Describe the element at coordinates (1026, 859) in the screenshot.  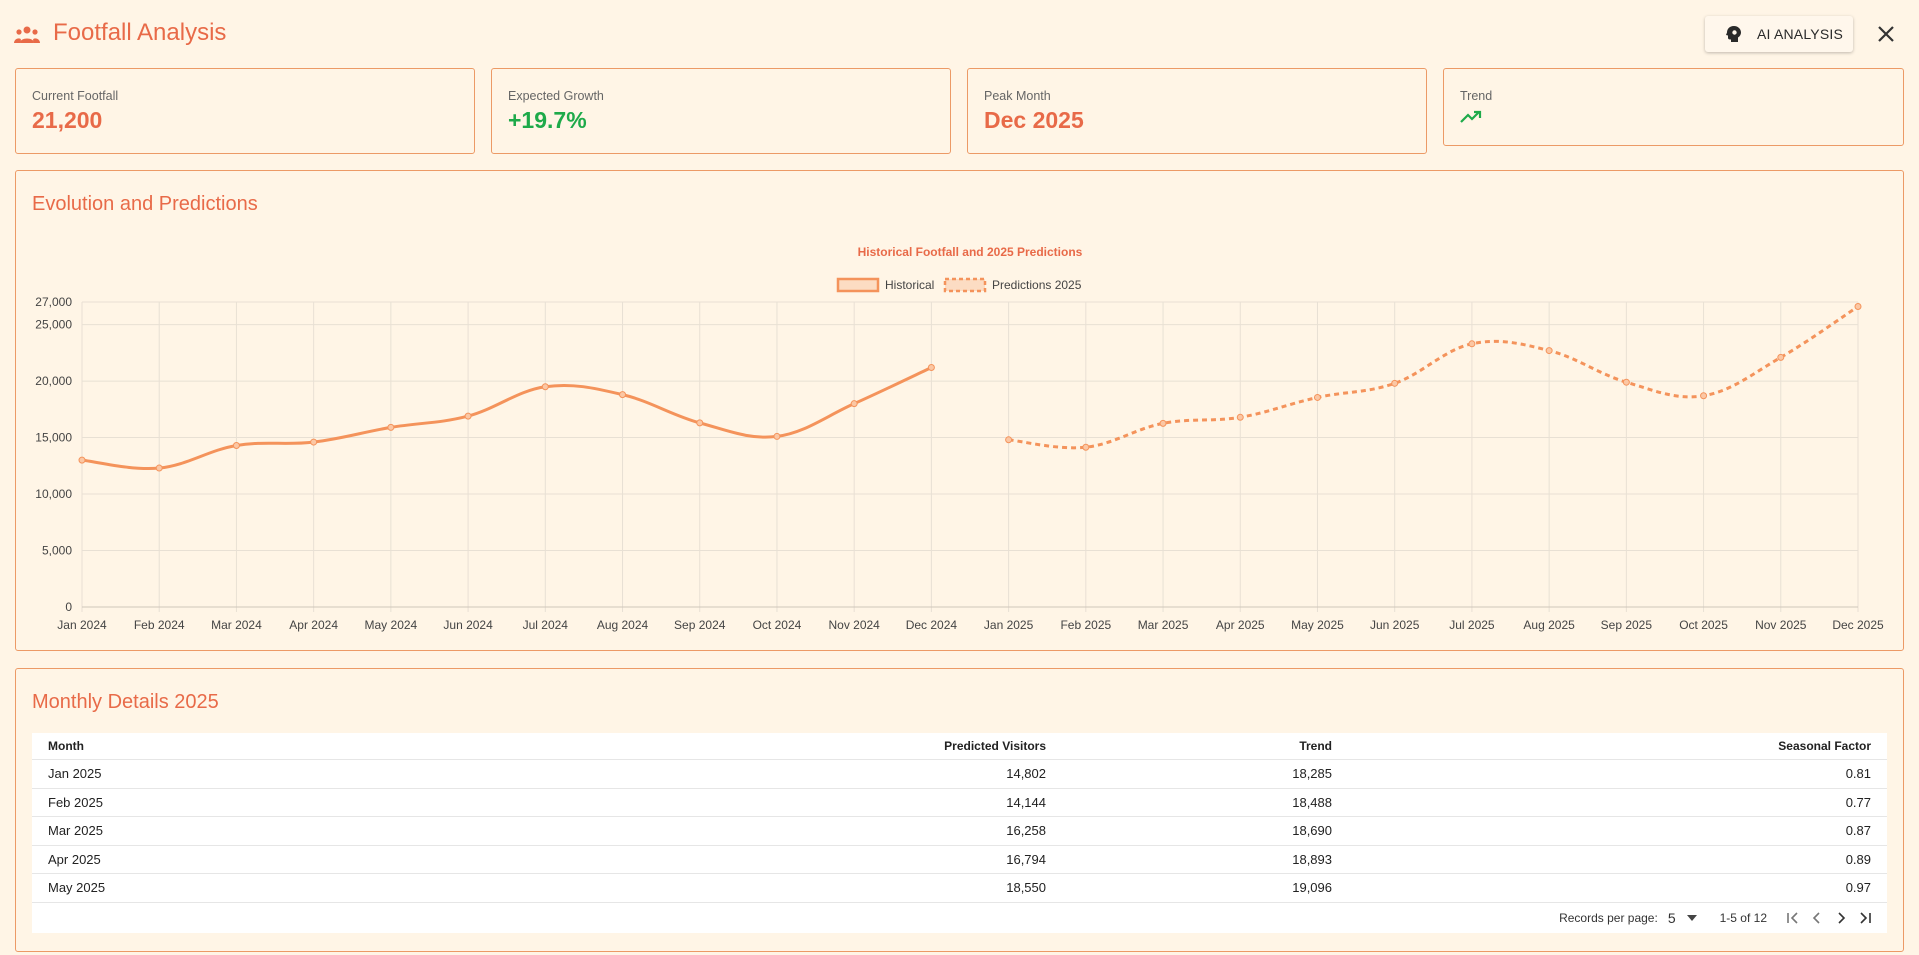
I see `cell-predicted-visitors: 16,794` at that location.